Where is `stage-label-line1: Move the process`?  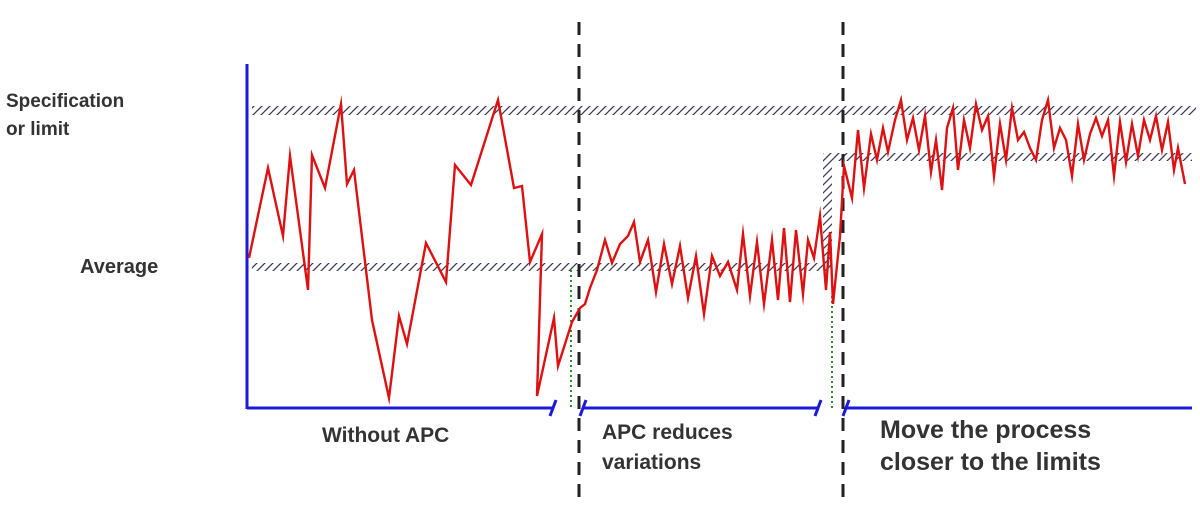
stage-label-line1: Move the process is located at coordinates (986, 430).